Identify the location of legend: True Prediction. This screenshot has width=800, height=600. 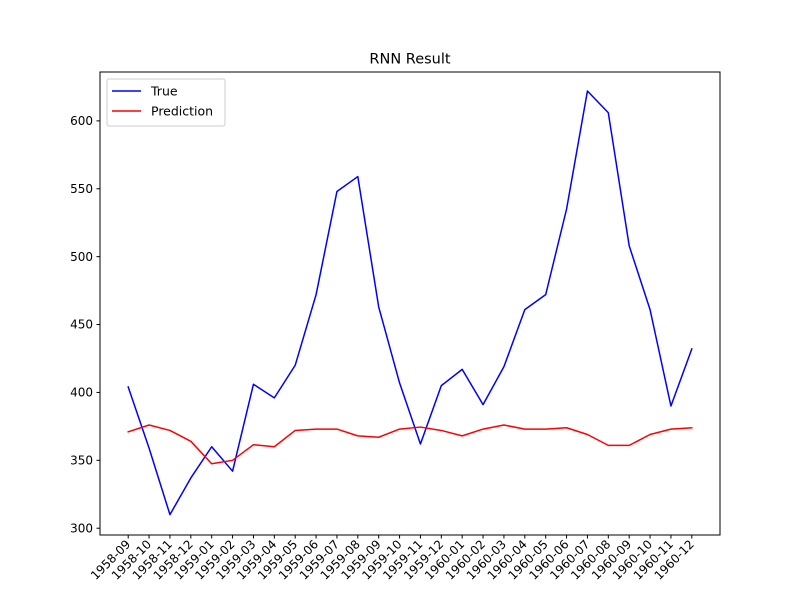
(166, 102).